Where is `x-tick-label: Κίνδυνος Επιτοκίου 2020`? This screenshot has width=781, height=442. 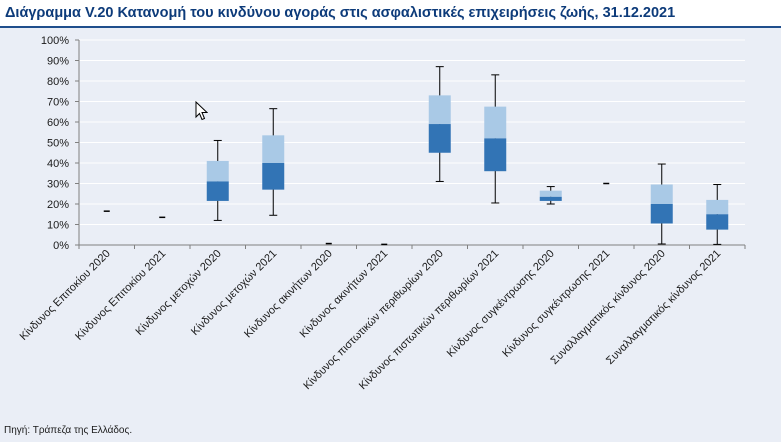 x-tick-label: Κίνδυνος Επιτοκίου 2020 is located at coordinates (65, 295).